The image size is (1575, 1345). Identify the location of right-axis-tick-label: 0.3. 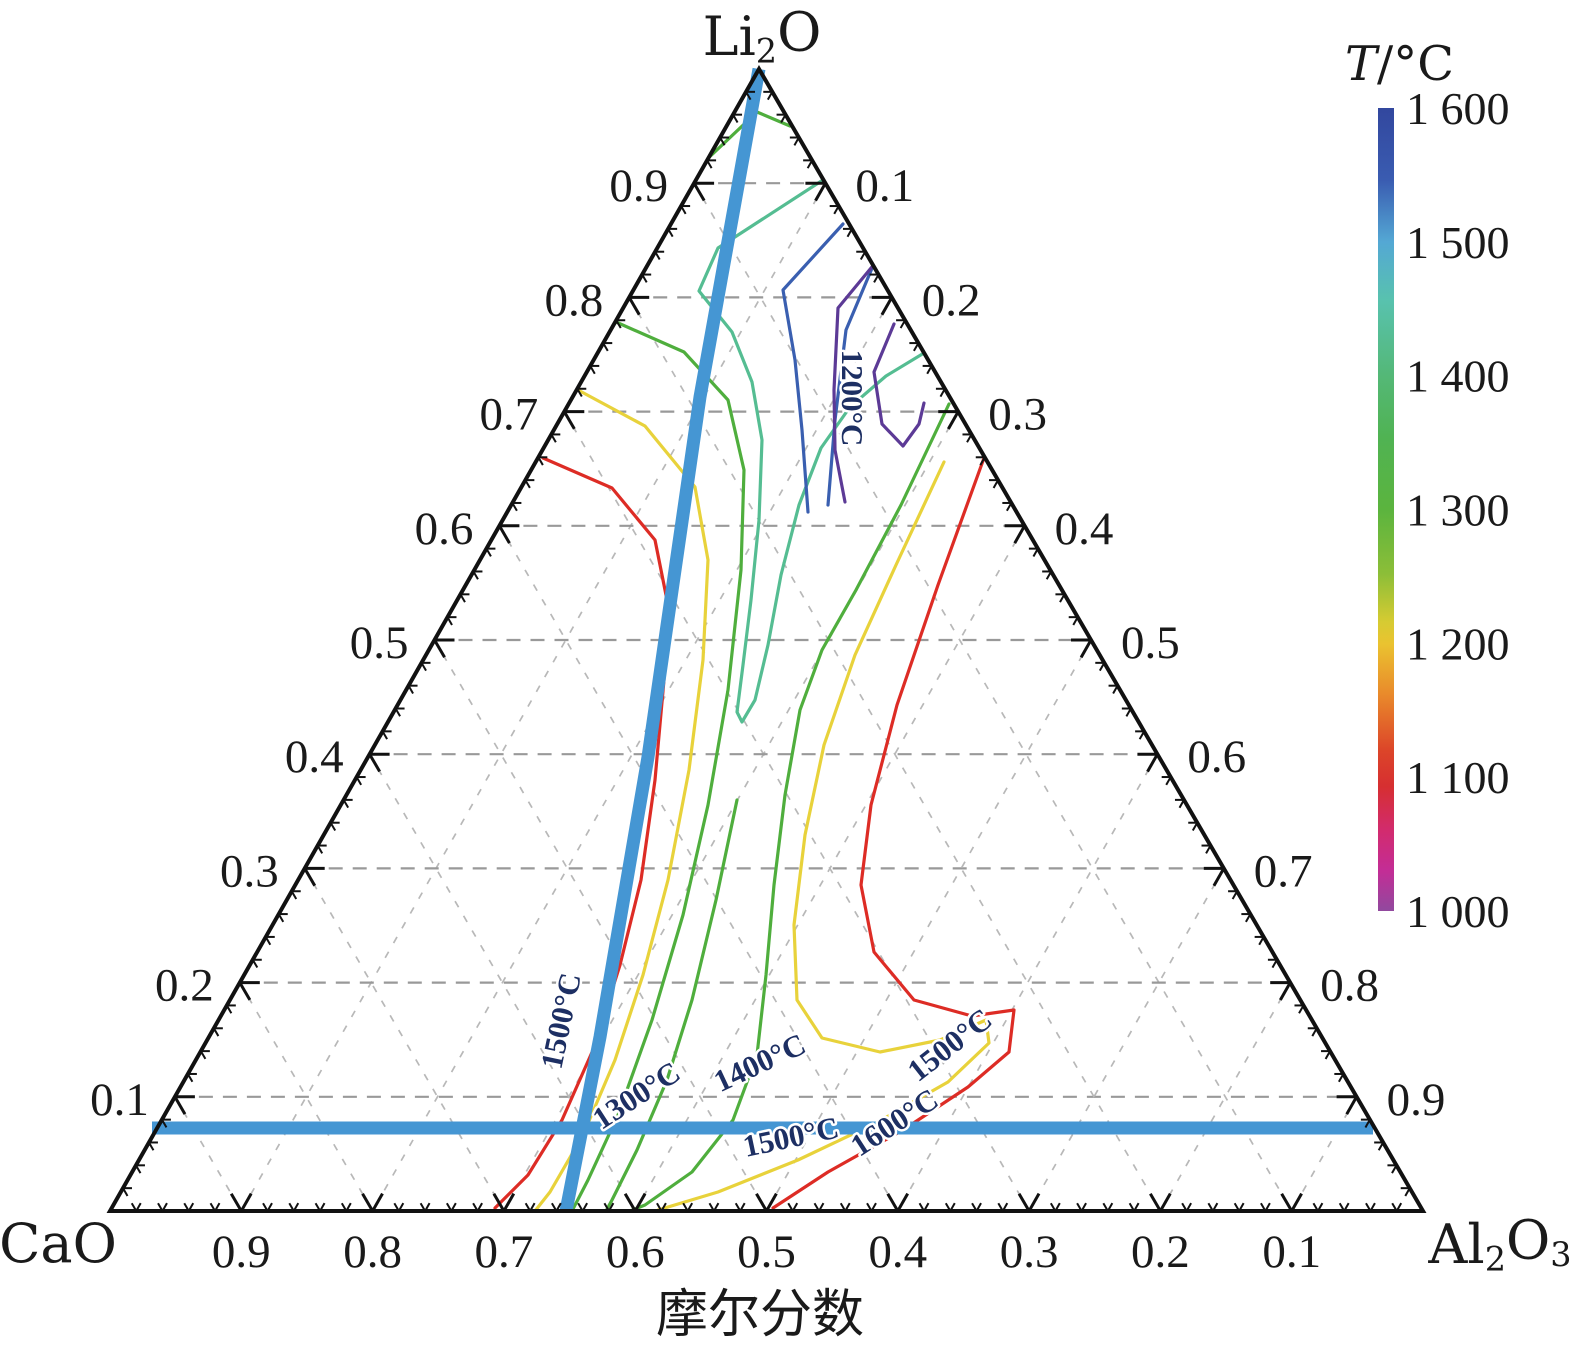
(1017, 415).